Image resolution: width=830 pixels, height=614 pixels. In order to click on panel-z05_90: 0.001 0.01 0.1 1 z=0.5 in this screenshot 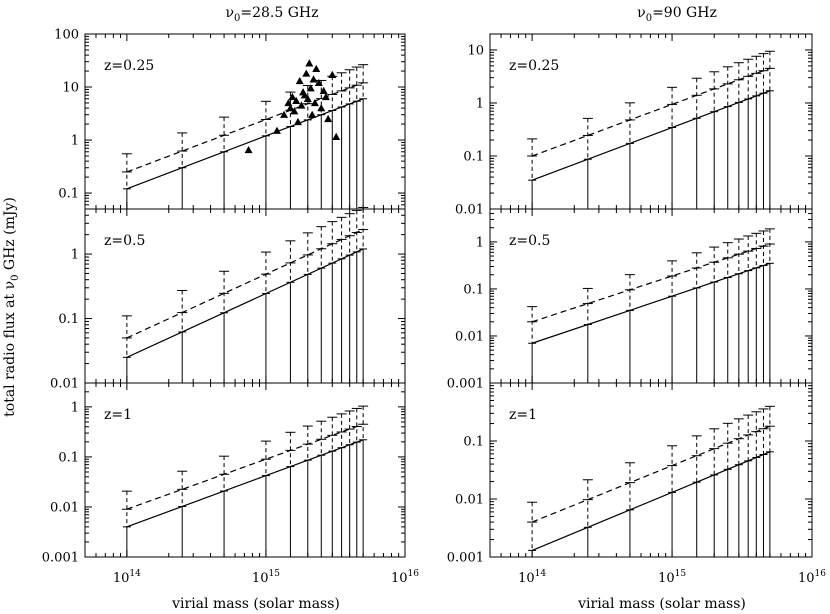, I will do `click(630, 300)`.